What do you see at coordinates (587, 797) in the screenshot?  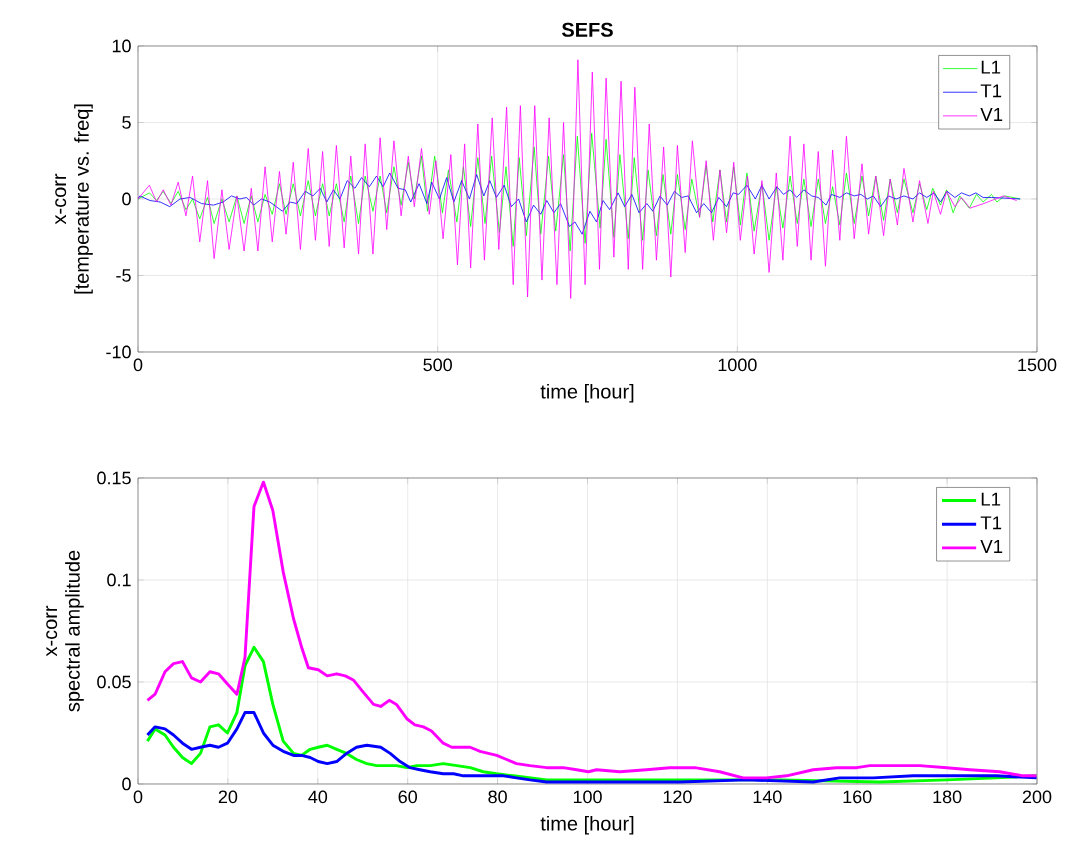 I see `x-tick-label: 100` at bounding box center [587, 797].